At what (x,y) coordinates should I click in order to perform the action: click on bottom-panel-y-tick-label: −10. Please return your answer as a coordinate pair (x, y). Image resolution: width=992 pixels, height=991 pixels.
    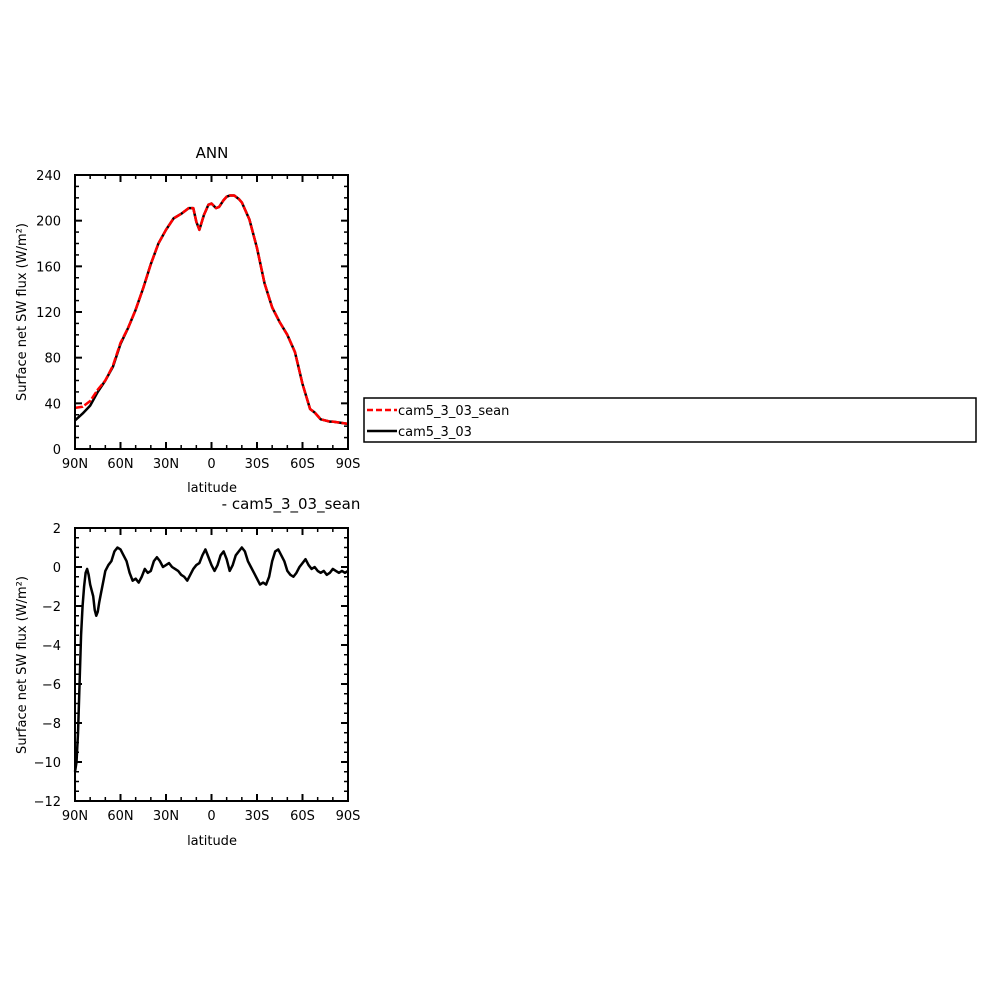
    Looking at the image, I should click on (47, 763).